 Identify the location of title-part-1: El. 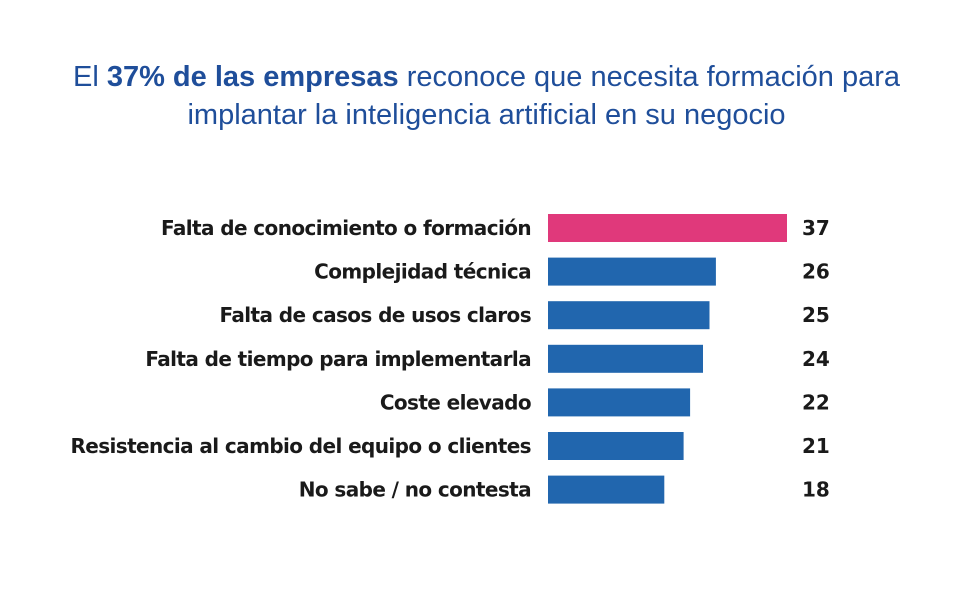
(89, 77).